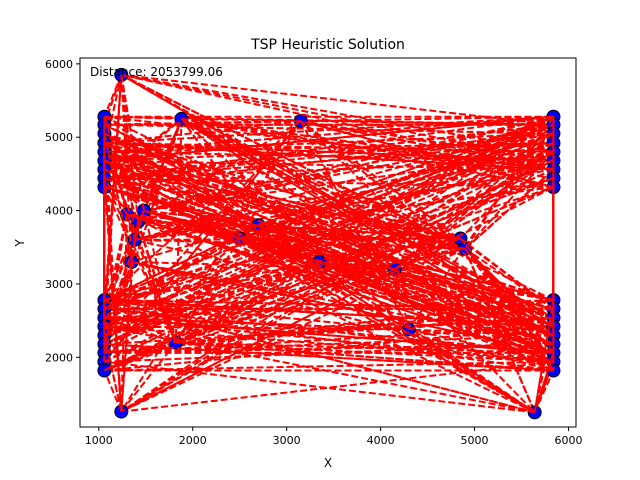 The height and width of the screenshot is (480, 640). Describe the element at coordinates (193, 440) in the screenshot. I see `x-tick-label: 2000` at that location.